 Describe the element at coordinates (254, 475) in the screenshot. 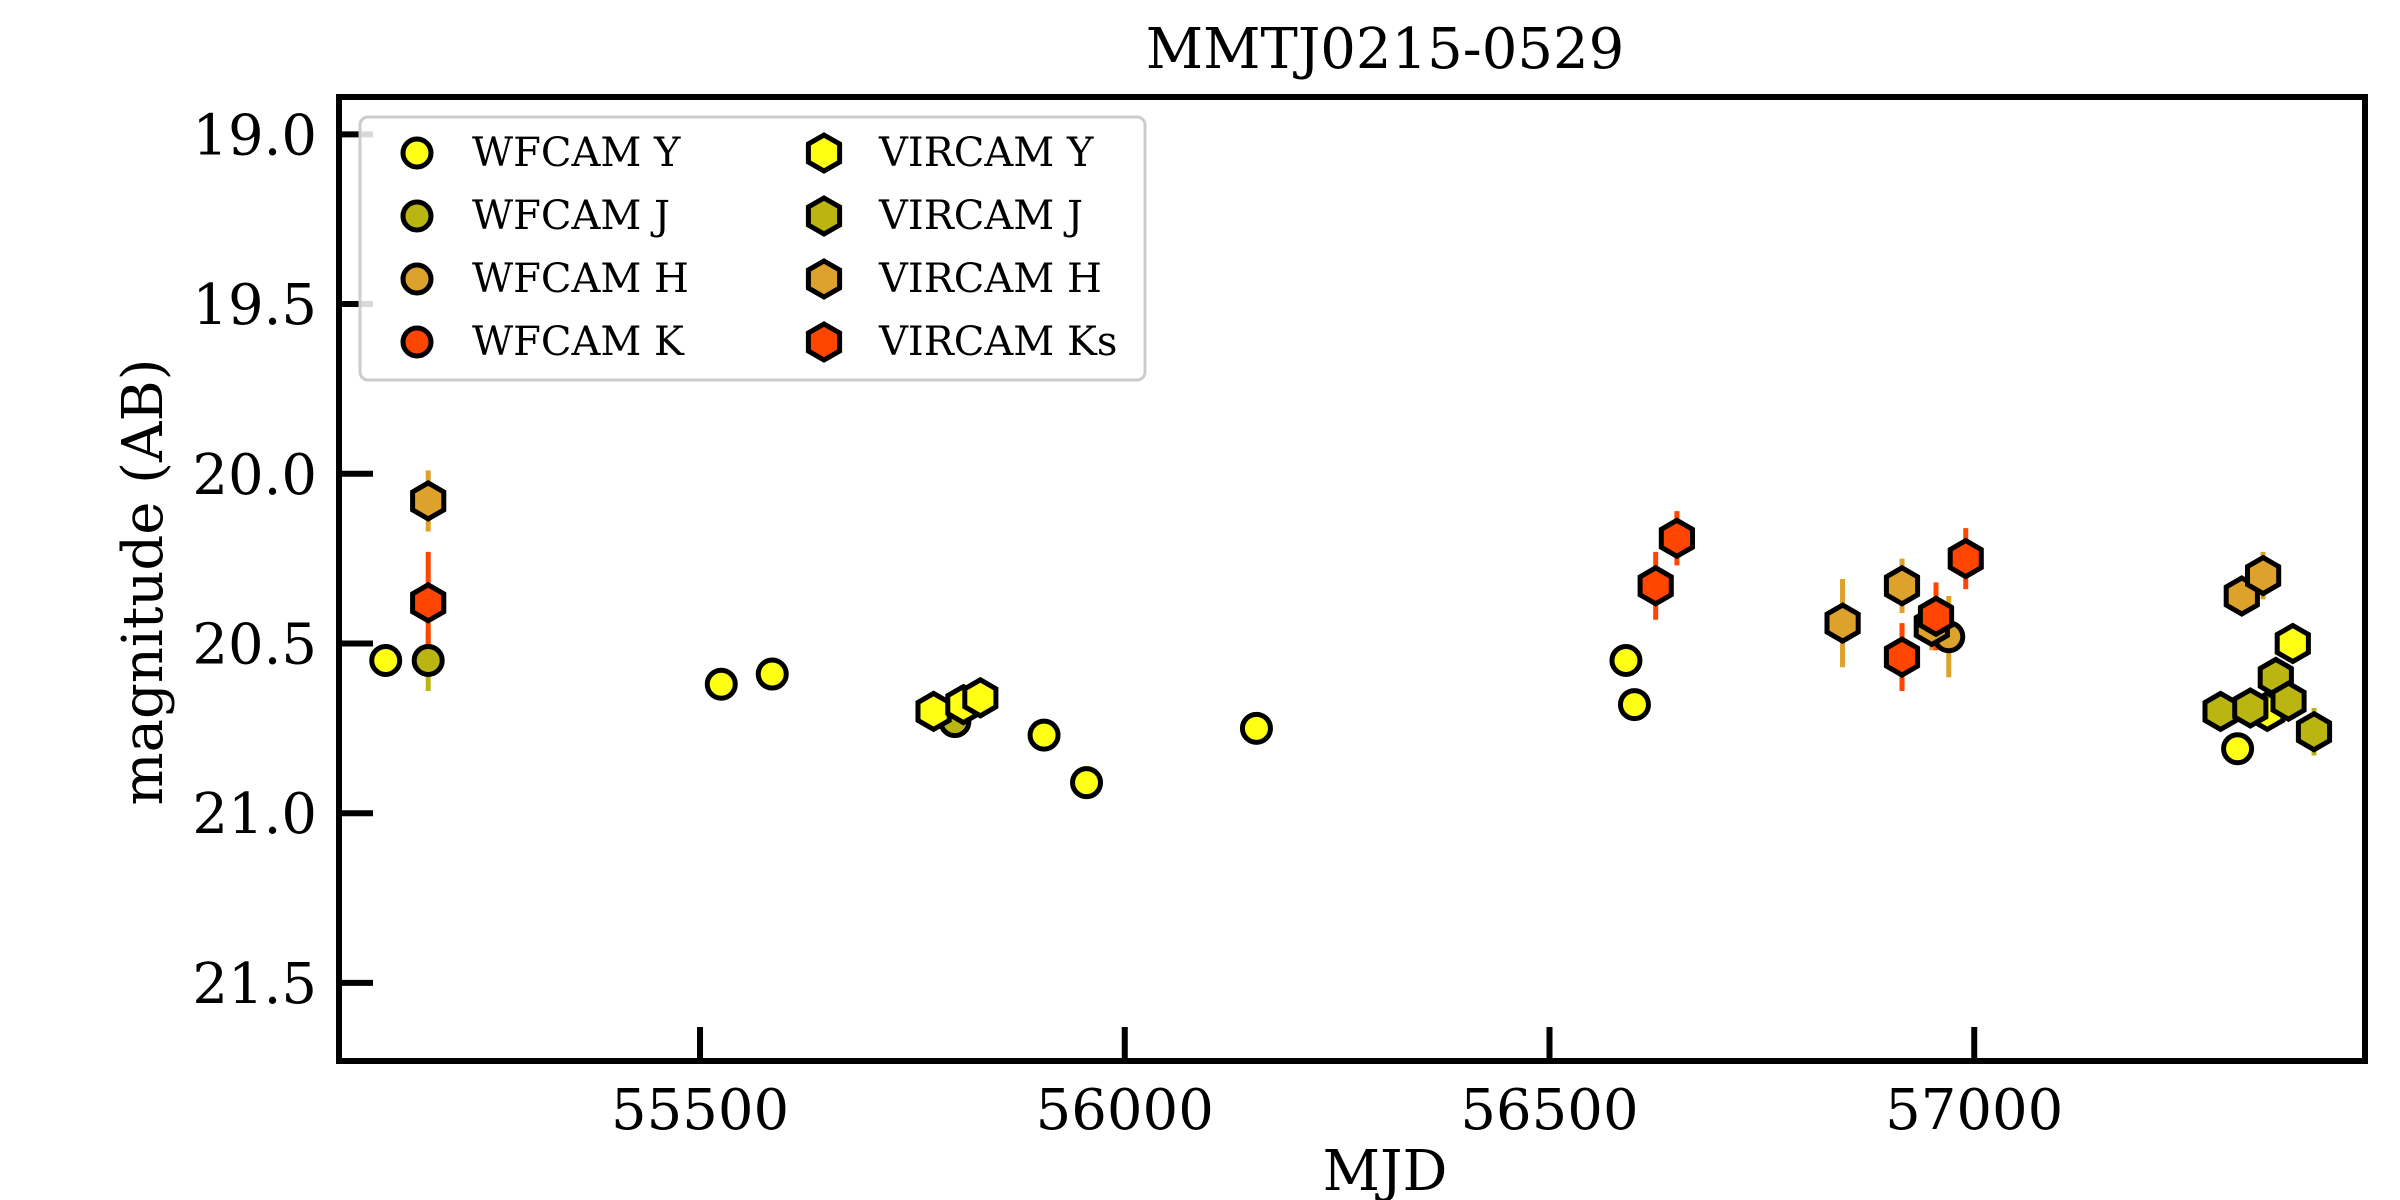

I see `y-tick-label: 20.0` at that location.